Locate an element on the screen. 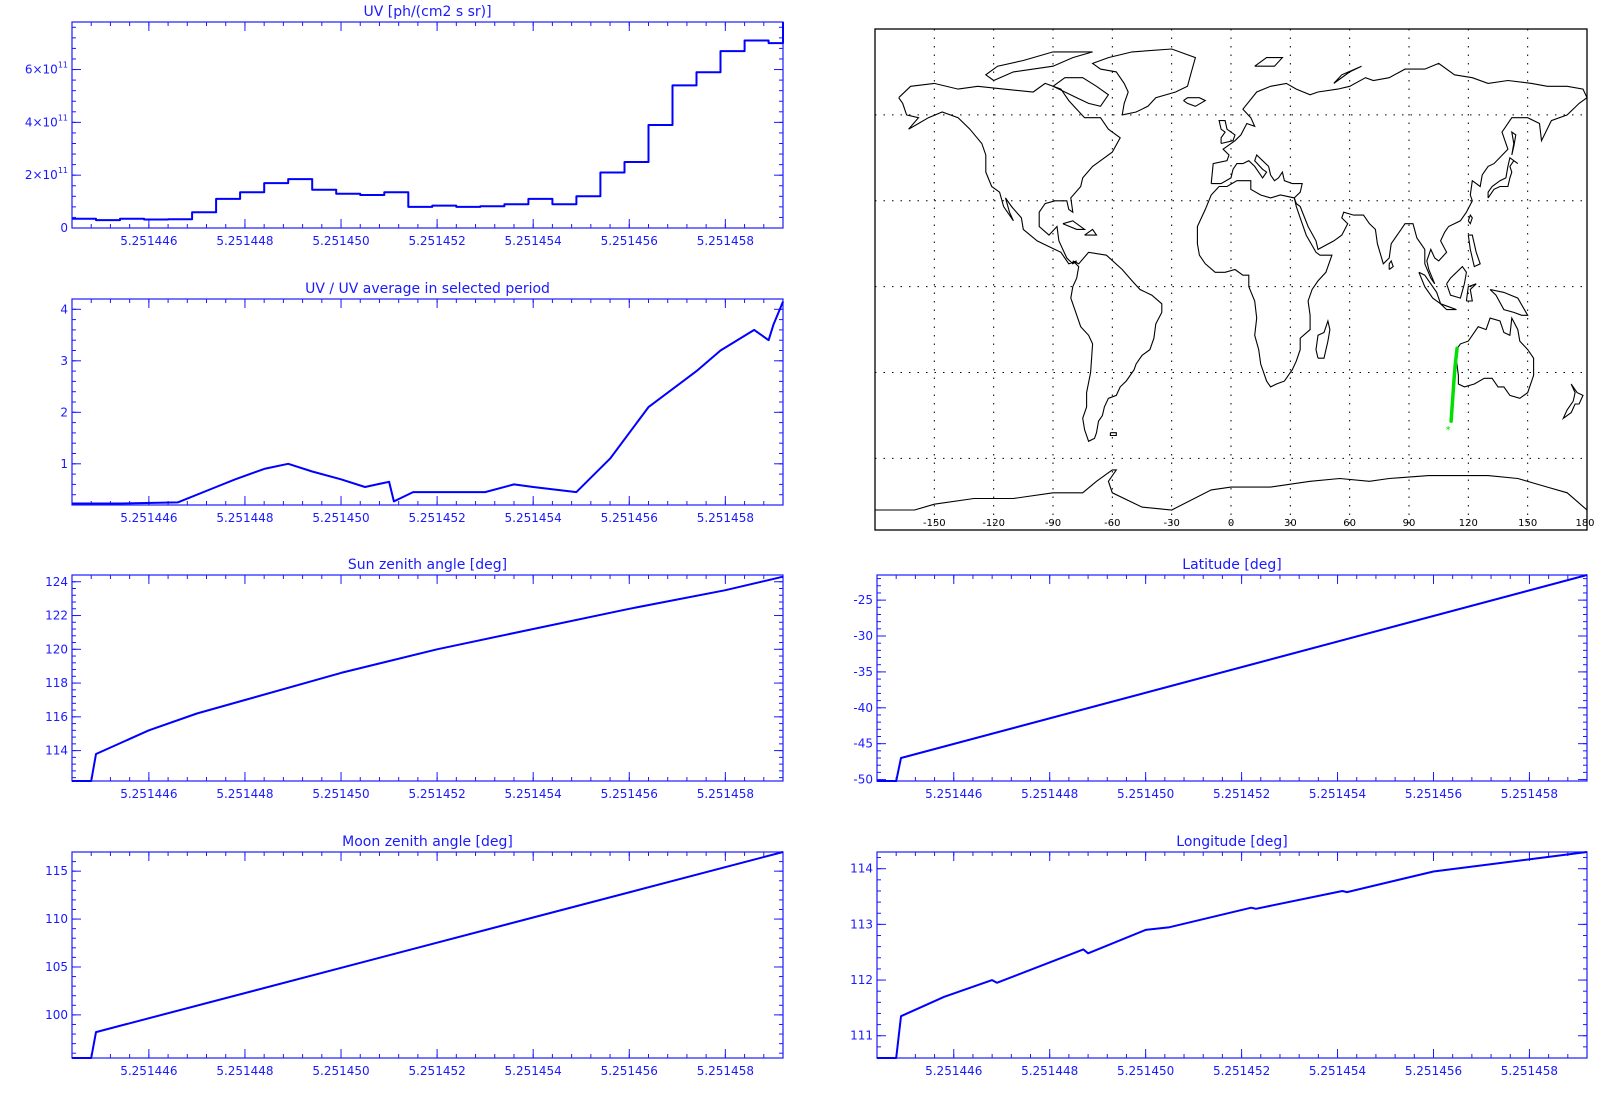 This screenshot has width=1600, height=1100. y-axis: 0 2×1011 4×10¹¹ 6×10¹¹ is located at coordinates (404, 130).